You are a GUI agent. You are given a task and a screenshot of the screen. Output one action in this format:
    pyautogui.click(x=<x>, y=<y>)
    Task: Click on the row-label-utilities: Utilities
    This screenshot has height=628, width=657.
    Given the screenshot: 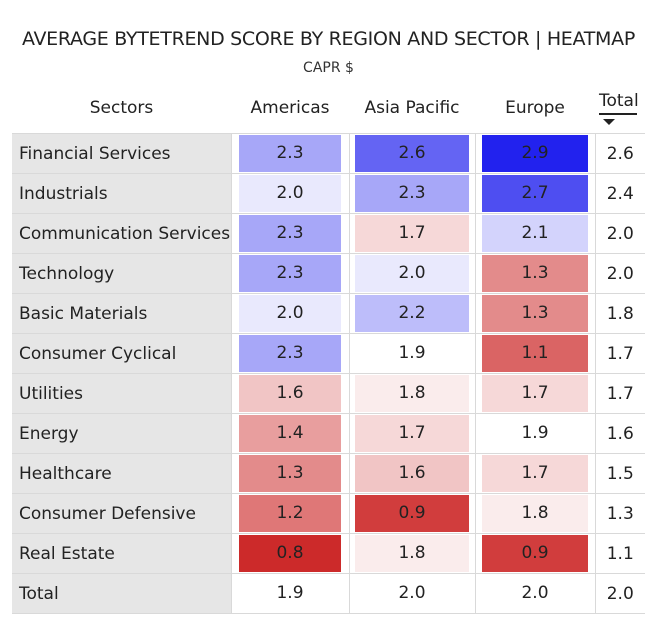 What is the action you would take?
    pyautogui.click(x=121, y=393)
    